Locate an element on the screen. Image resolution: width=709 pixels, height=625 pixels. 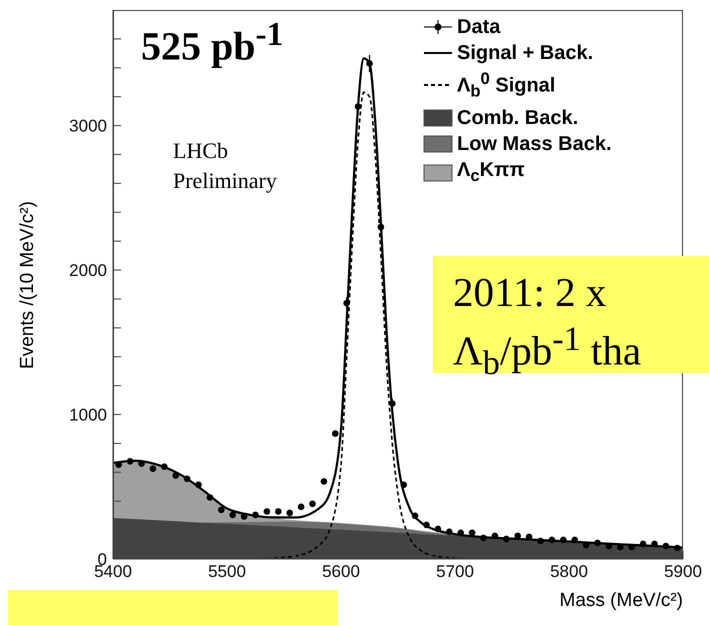
legend-label: Low Mass Back. is located at coordinates (534, 144).